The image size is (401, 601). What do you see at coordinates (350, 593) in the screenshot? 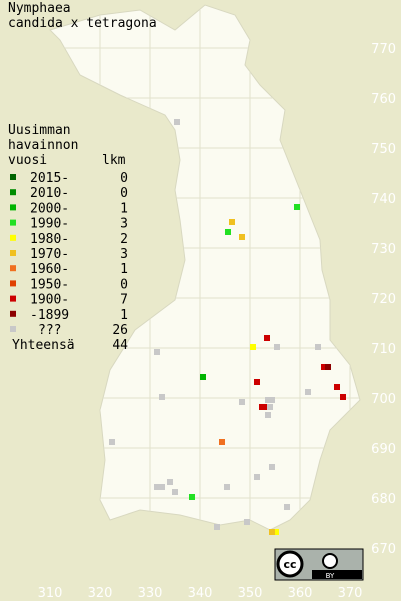
I see `x-tick-label: 370` at bounding box center [350, 593].